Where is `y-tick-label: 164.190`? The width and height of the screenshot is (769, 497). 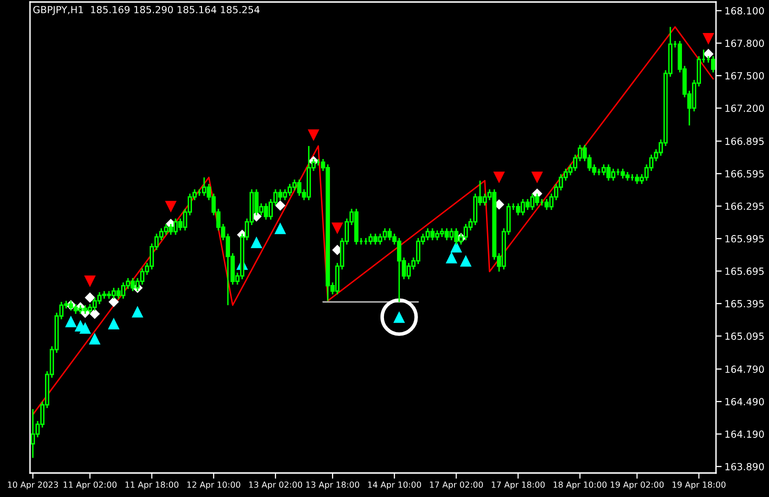 y-tick-label: 164.190 is located at coordinates (744, 434).